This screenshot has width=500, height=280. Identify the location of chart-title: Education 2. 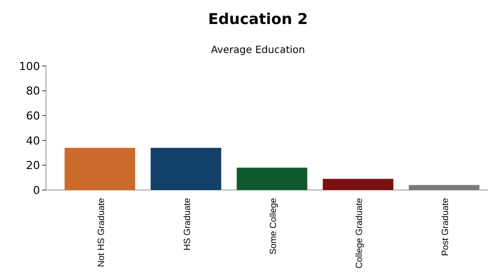
(258, 19).